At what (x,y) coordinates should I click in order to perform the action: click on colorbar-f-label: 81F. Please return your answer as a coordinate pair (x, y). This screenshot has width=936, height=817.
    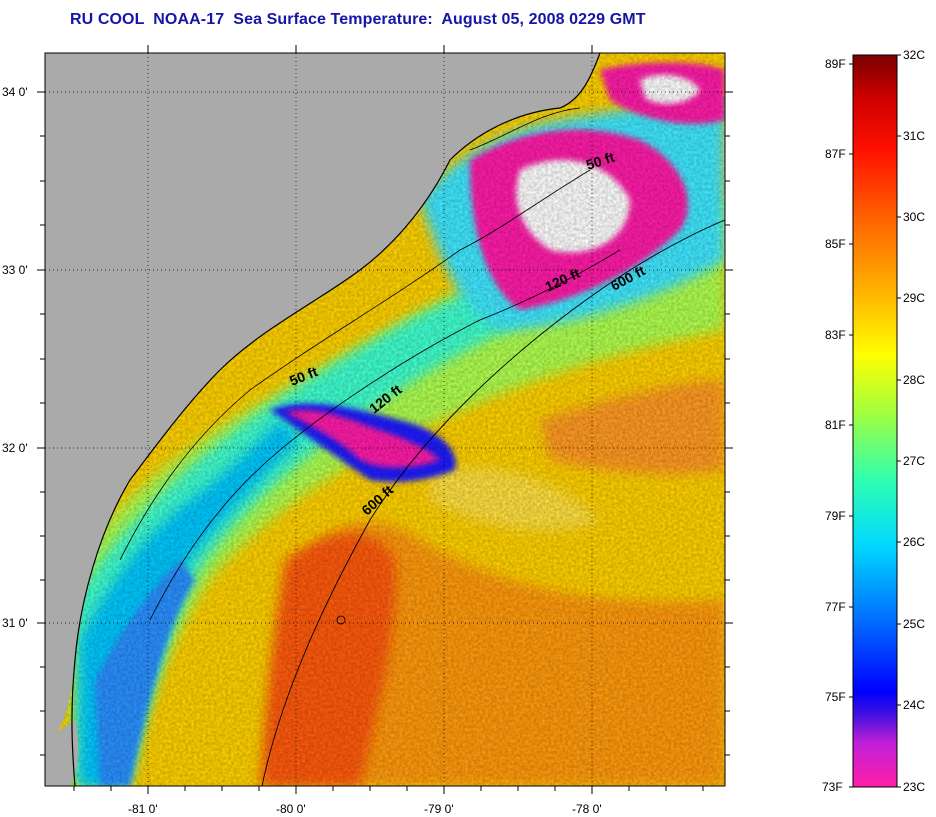
    Looking at the image, I should click on (835, 425).